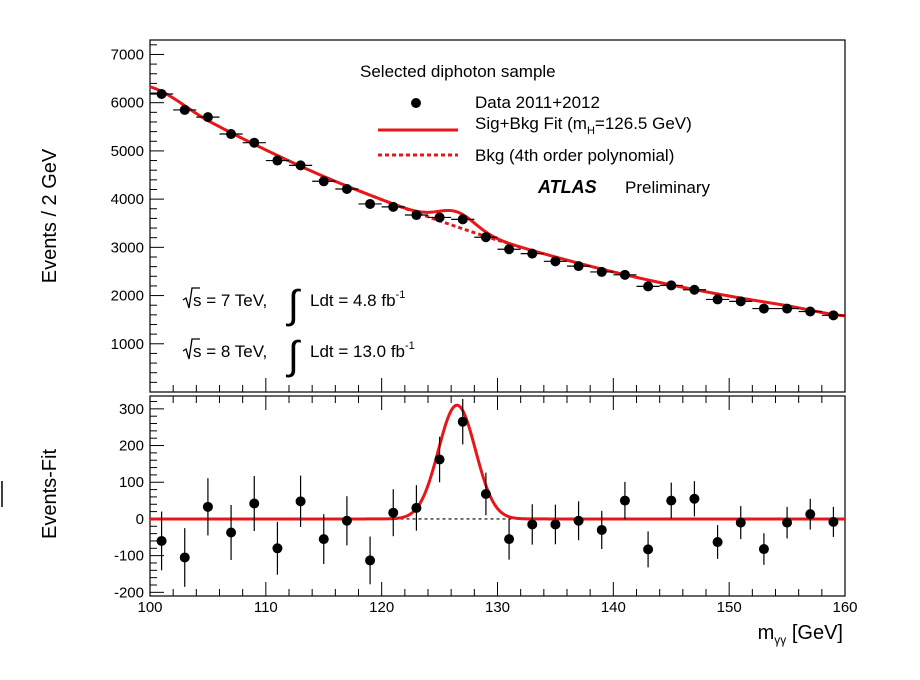  I want to click on y-tick-label: 4000, so click(127, 199).